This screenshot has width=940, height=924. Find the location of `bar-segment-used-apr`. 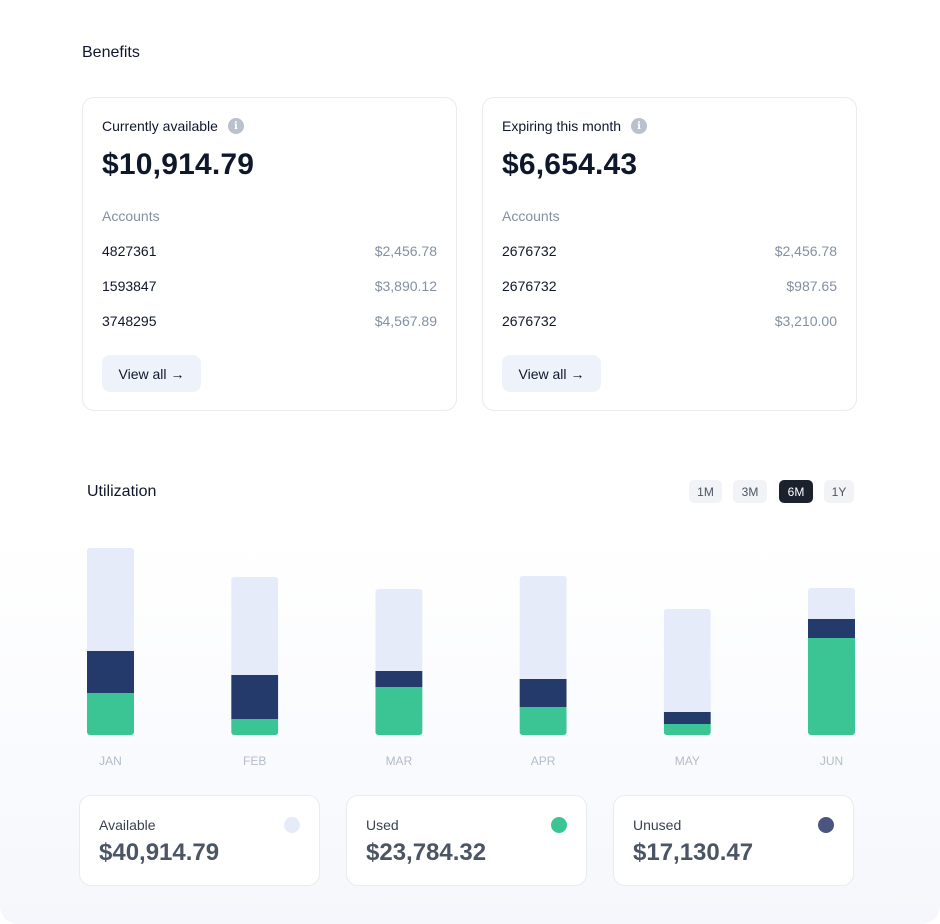

bar-segment-used-apr is located at coordinates (543, 721).